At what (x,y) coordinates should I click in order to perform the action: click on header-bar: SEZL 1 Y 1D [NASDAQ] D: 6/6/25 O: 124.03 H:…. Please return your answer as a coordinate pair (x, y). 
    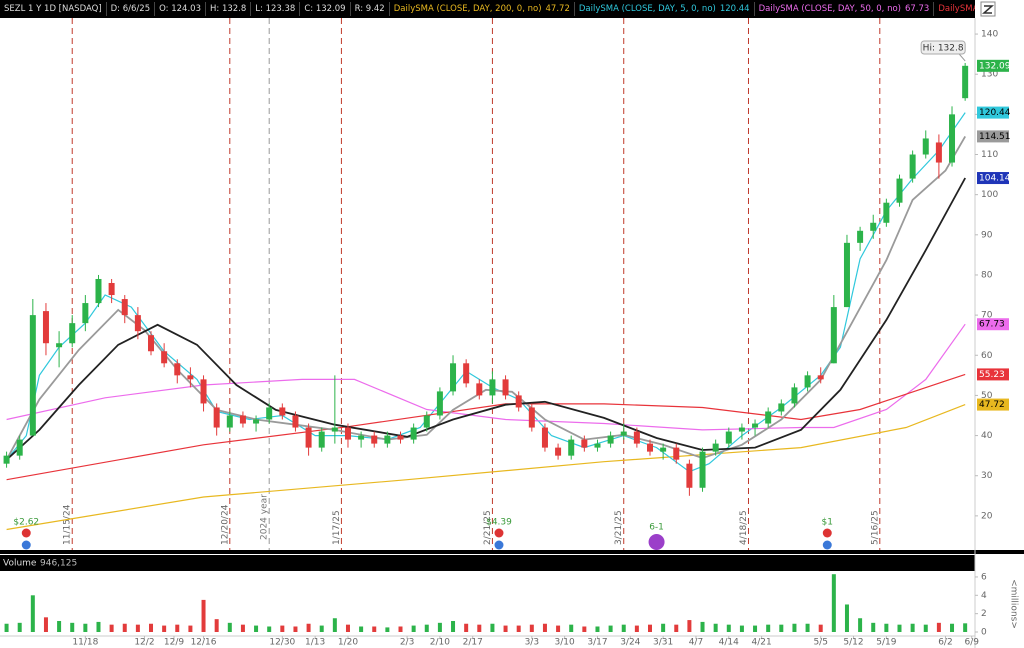
    Looking at the image, I should click on (487, 9).